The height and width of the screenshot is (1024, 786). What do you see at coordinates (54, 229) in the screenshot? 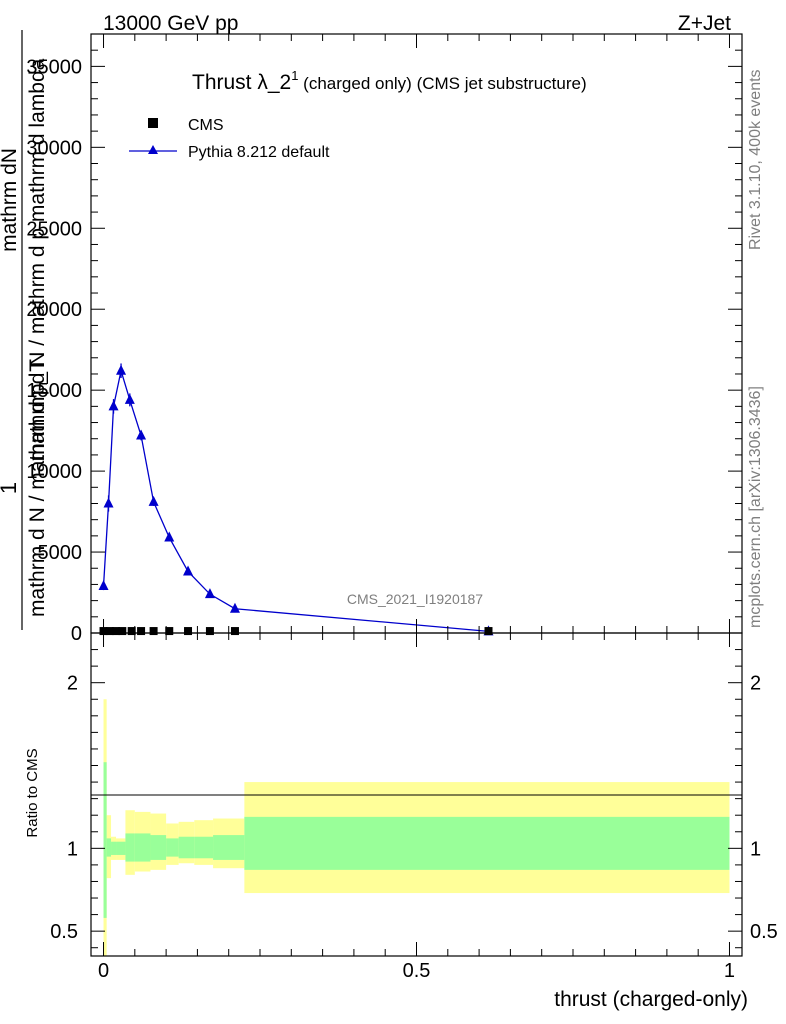
I see `main-ytick-label: 25000` at bounding box center [54, 229].